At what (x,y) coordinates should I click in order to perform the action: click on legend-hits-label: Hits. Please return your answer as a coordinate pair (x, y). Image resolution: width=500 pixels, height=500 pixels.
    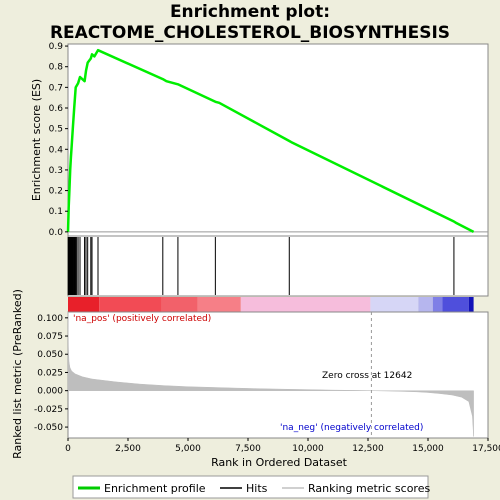
    Looking at the image, I should click on (257, 488).